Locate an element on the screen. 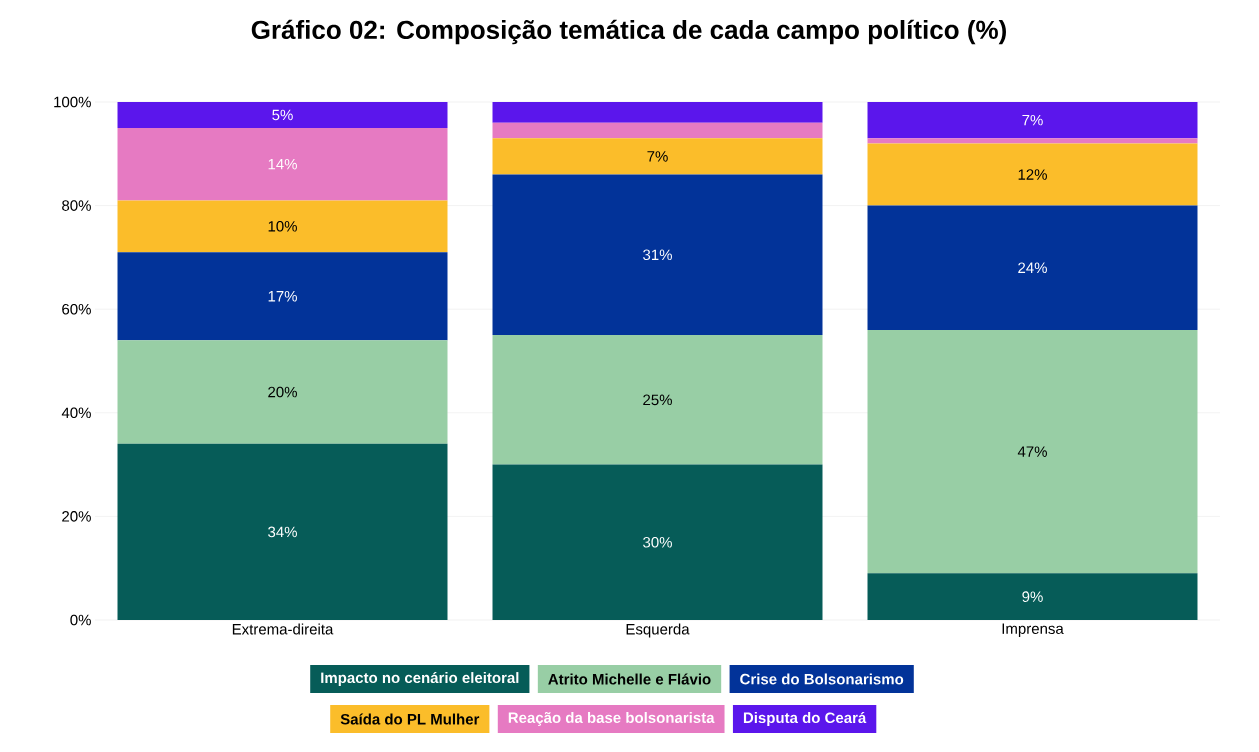 This screenshot has height=752, width=1259. data-label: 20% is located at coordinates (282, 392).